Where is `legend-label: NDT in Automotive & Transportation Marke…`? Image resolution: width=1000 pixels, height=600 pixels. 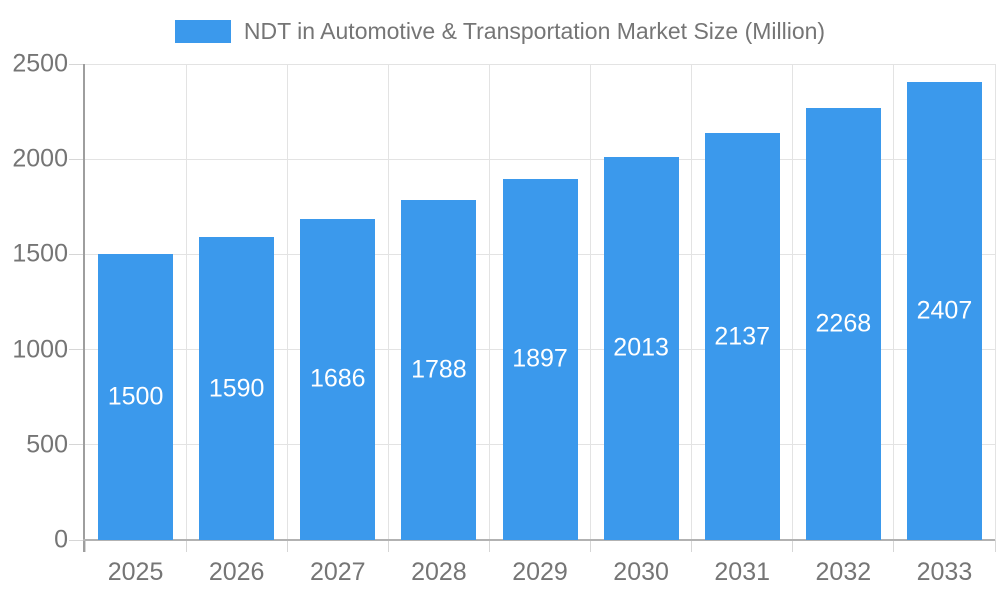
legend-label: NDT in Automotive & Transportation Marke… is located at coordinates (534, 30).